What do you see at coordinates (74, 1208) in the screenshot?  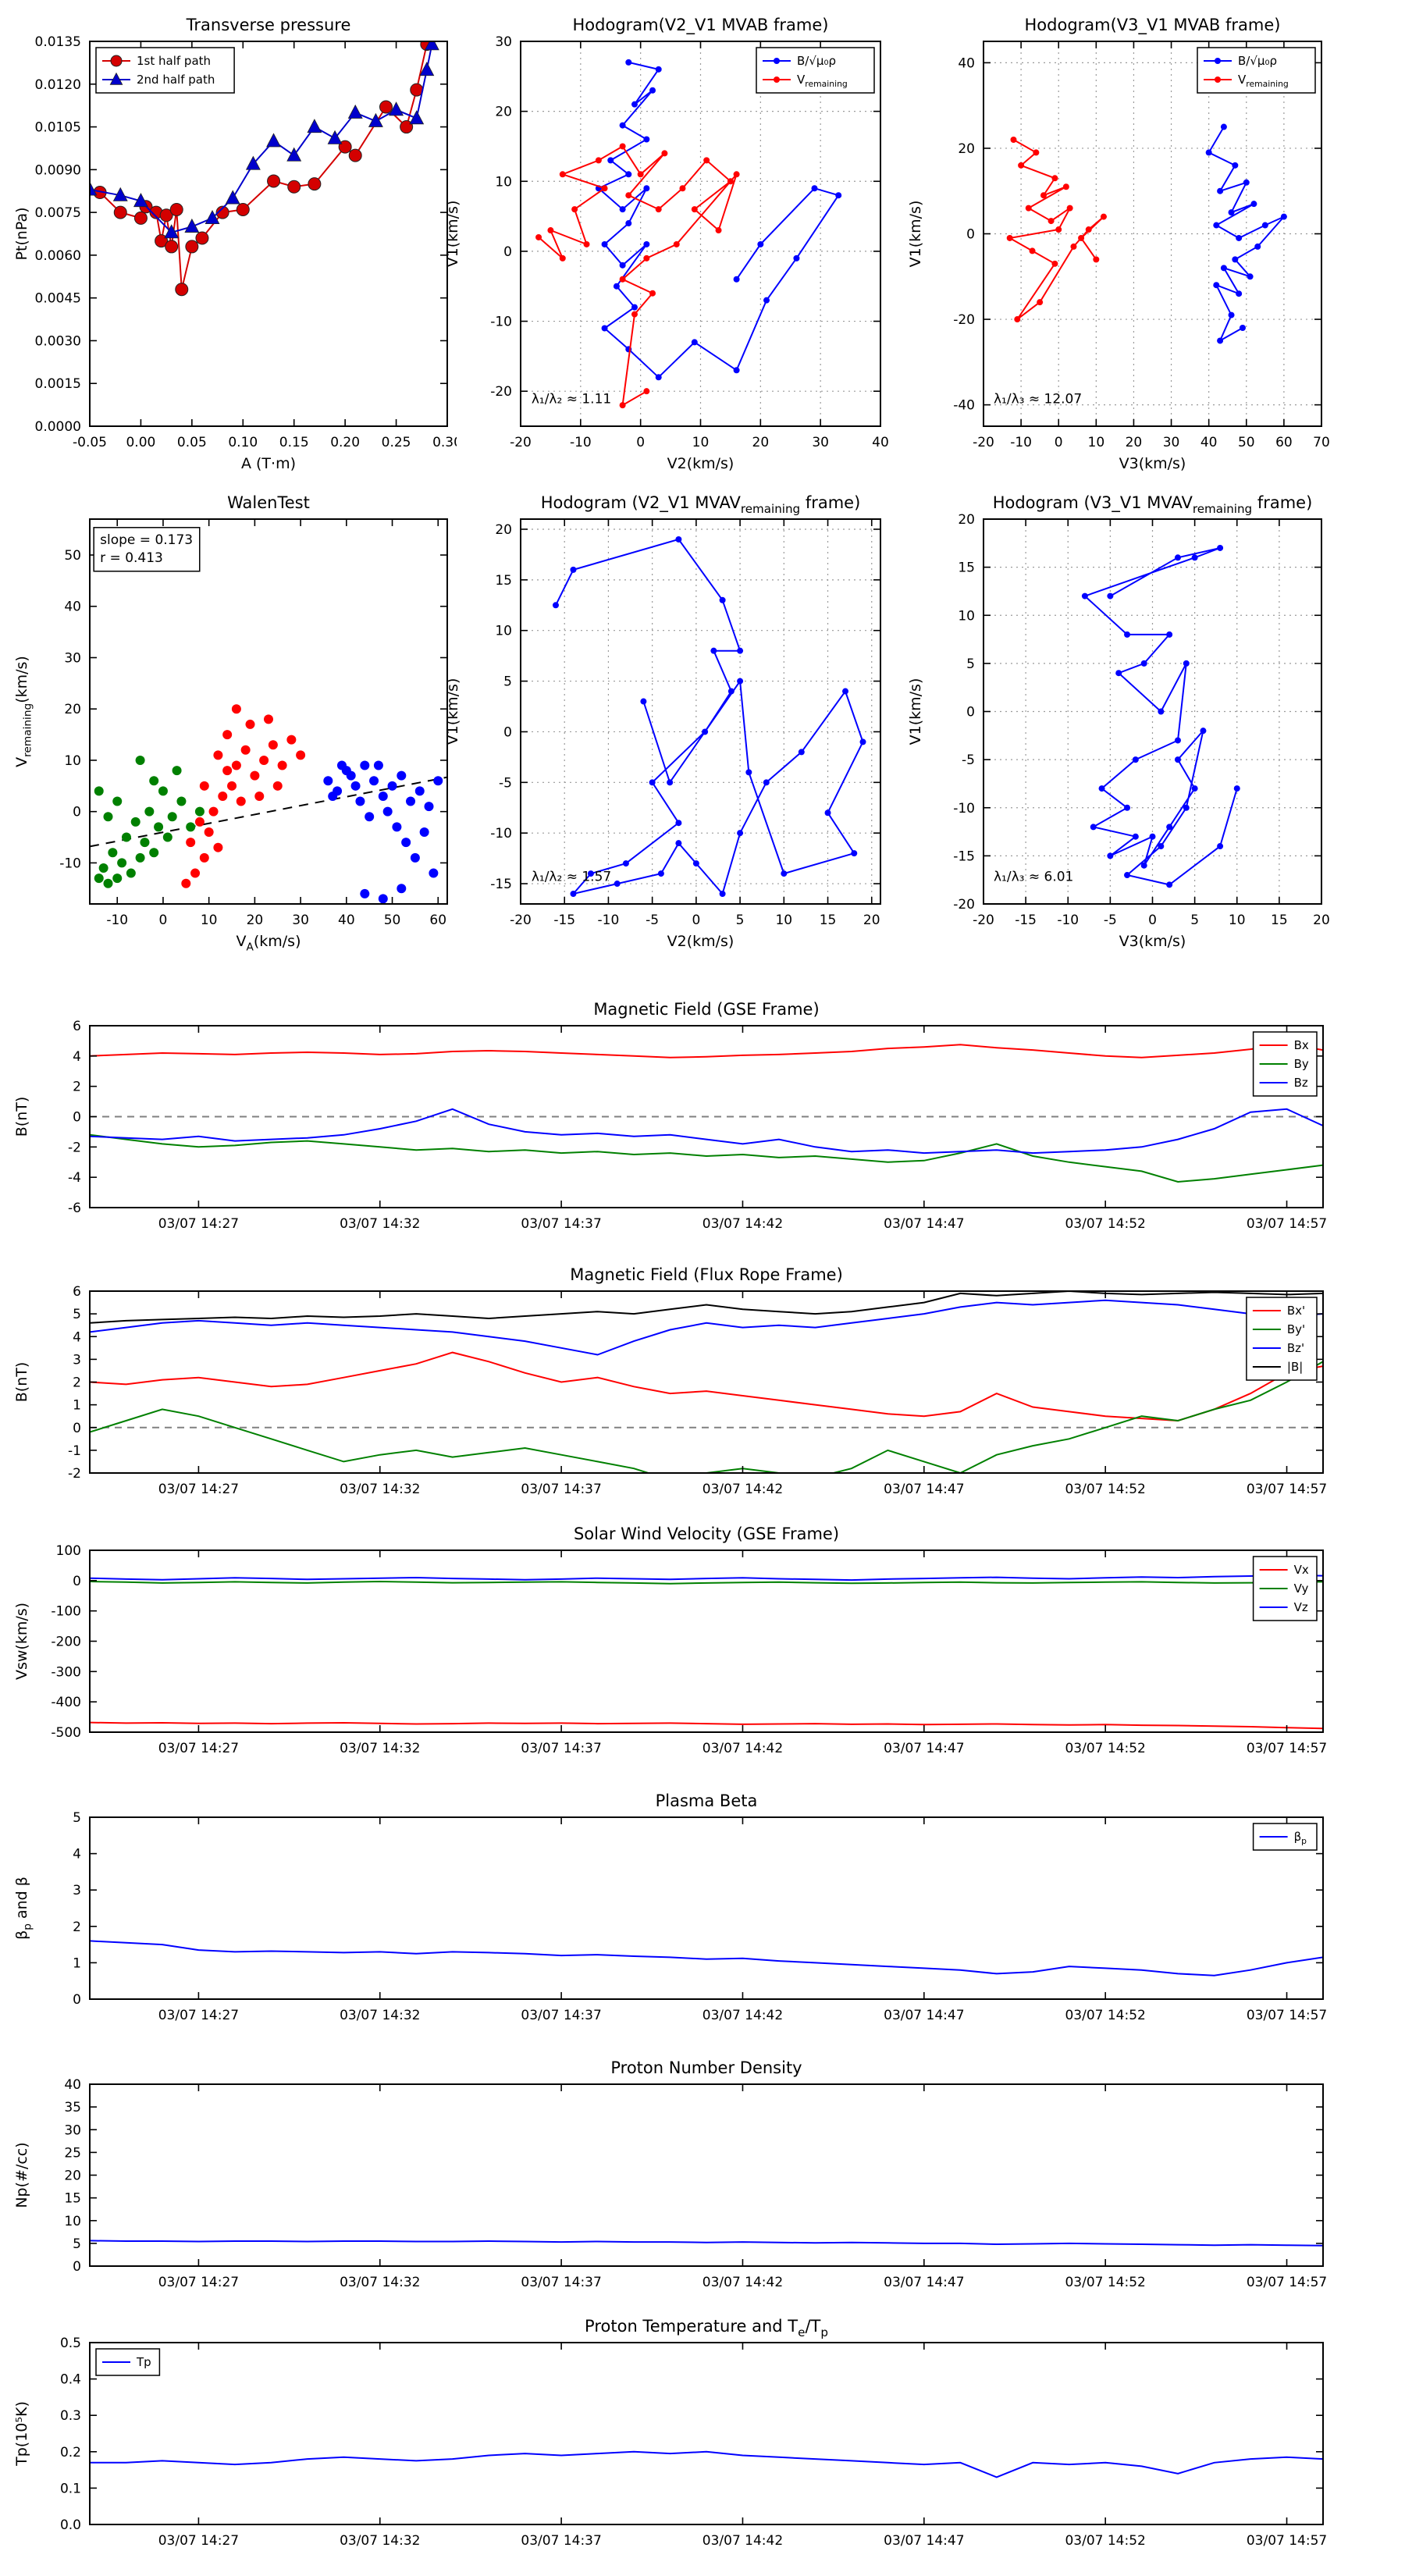 I see `y-tick-label: -6` at bounding box center [74, 1208].